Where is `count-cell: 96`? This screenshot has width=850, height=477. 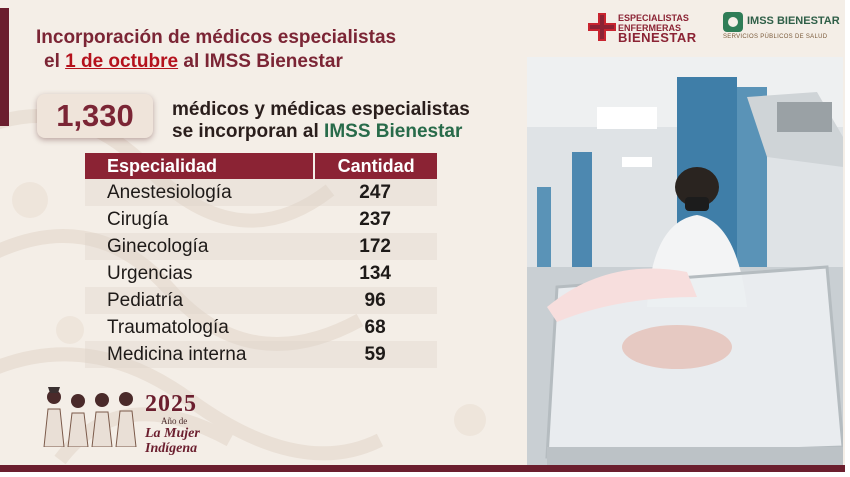
count-cell: 96 is located at coordinates (375, 300).